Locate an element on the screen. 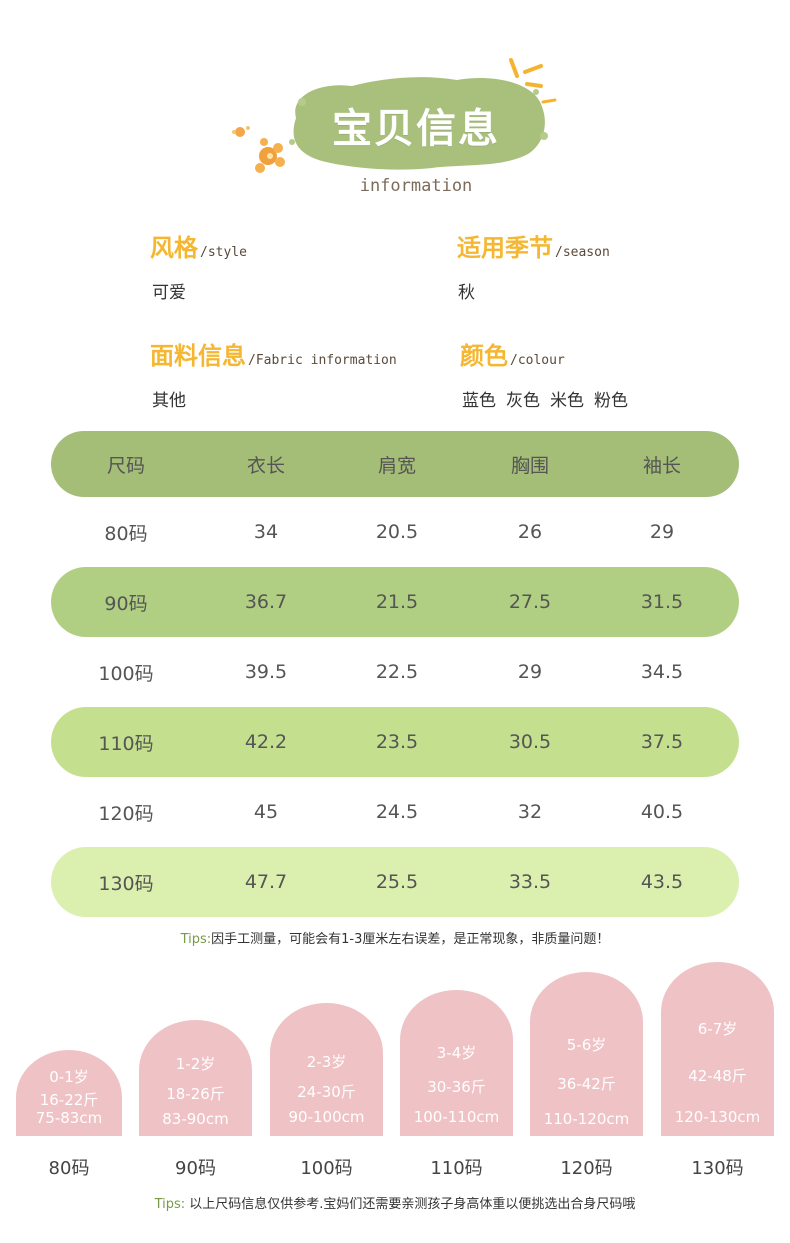 The height and width of the screenshot is (1243, 790). table-row: 120码 45 24.5 32 40.5 is located at coordinates (395, 812).